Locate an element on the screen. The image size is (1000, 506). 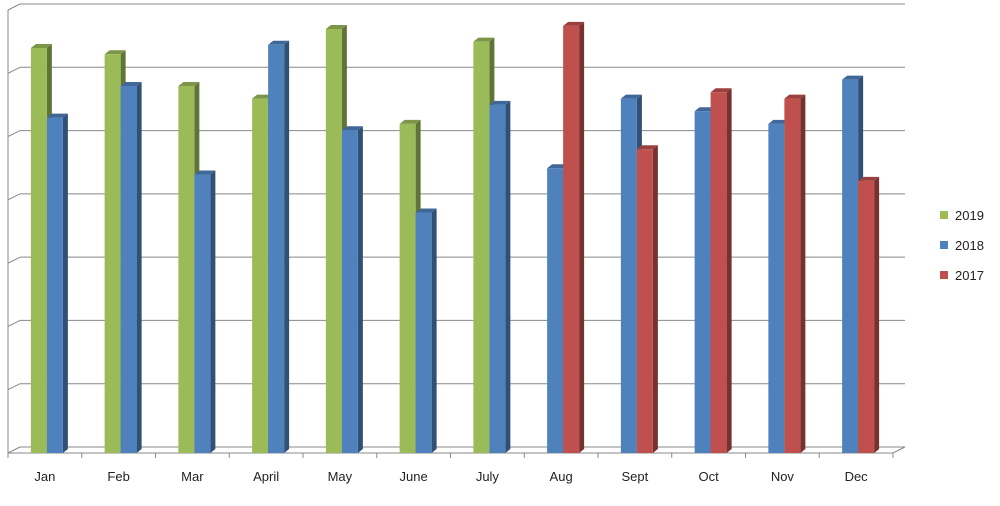
bar-2017-sept is located at coordinates (647, 299).